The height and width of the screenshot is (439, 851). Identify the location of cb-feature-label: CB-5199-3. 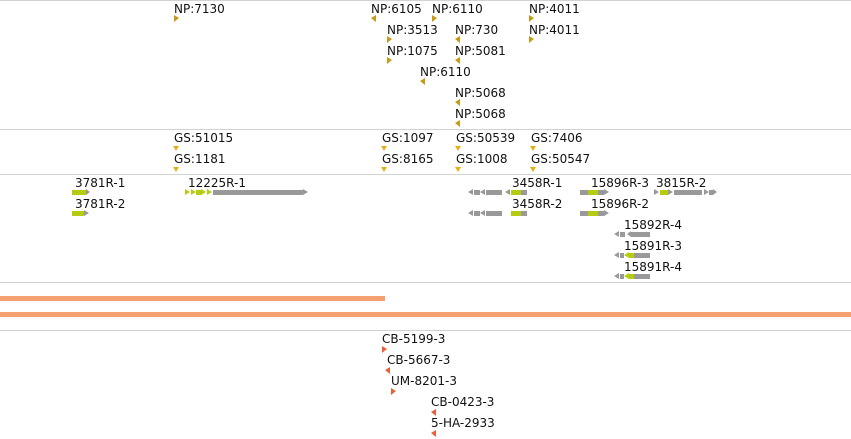
(414, 339).